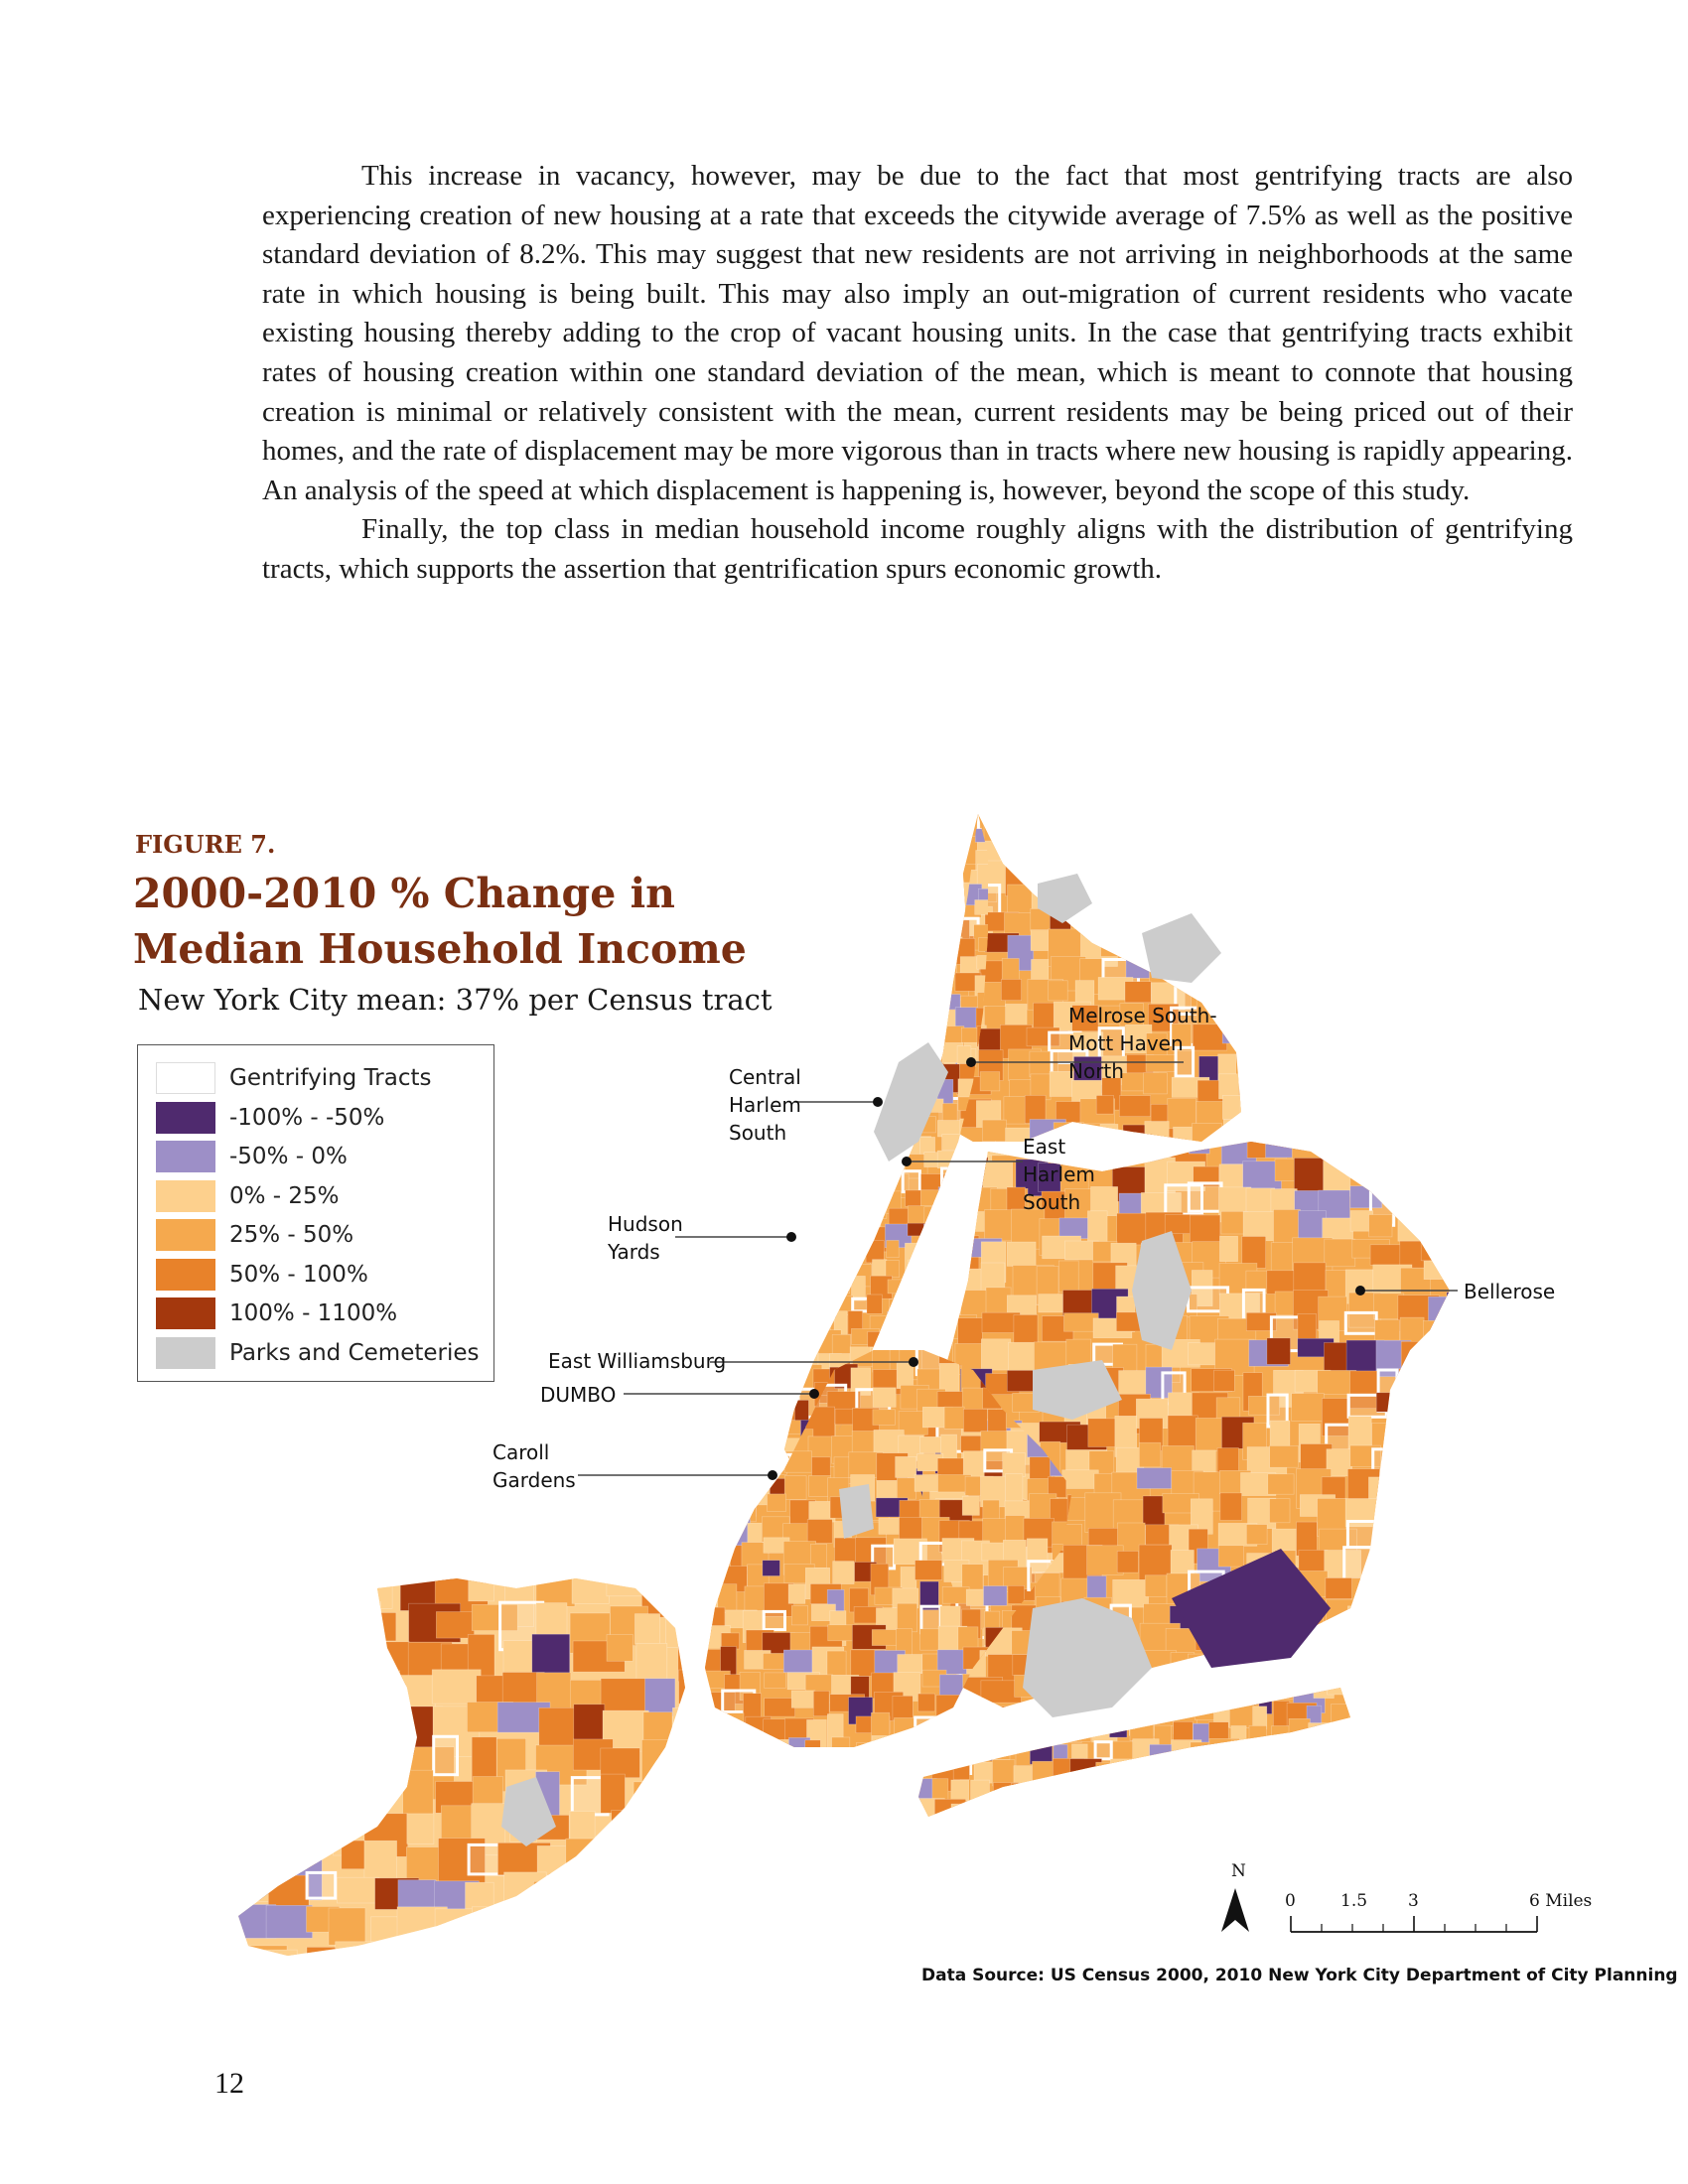 The image size is (1688, 2184). I want to click on legend-item: Parks and Cemeteries, so click(318, 1353).